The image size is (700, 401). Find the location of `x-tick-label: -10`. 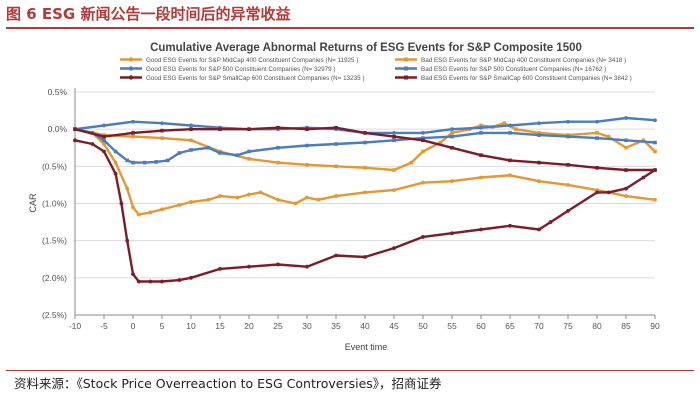

x-tick-label: -10 is located at coordinates (75, 326).